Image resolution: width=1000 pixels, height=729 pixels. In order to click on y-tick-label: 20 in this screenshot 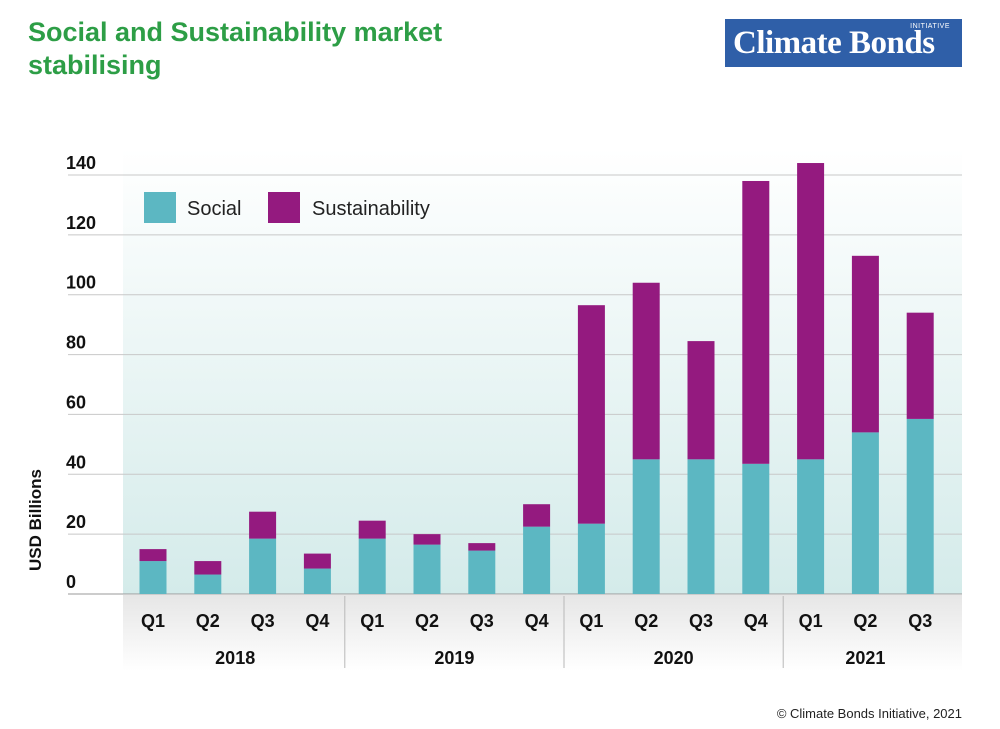, I will do `click(76, 522)`.